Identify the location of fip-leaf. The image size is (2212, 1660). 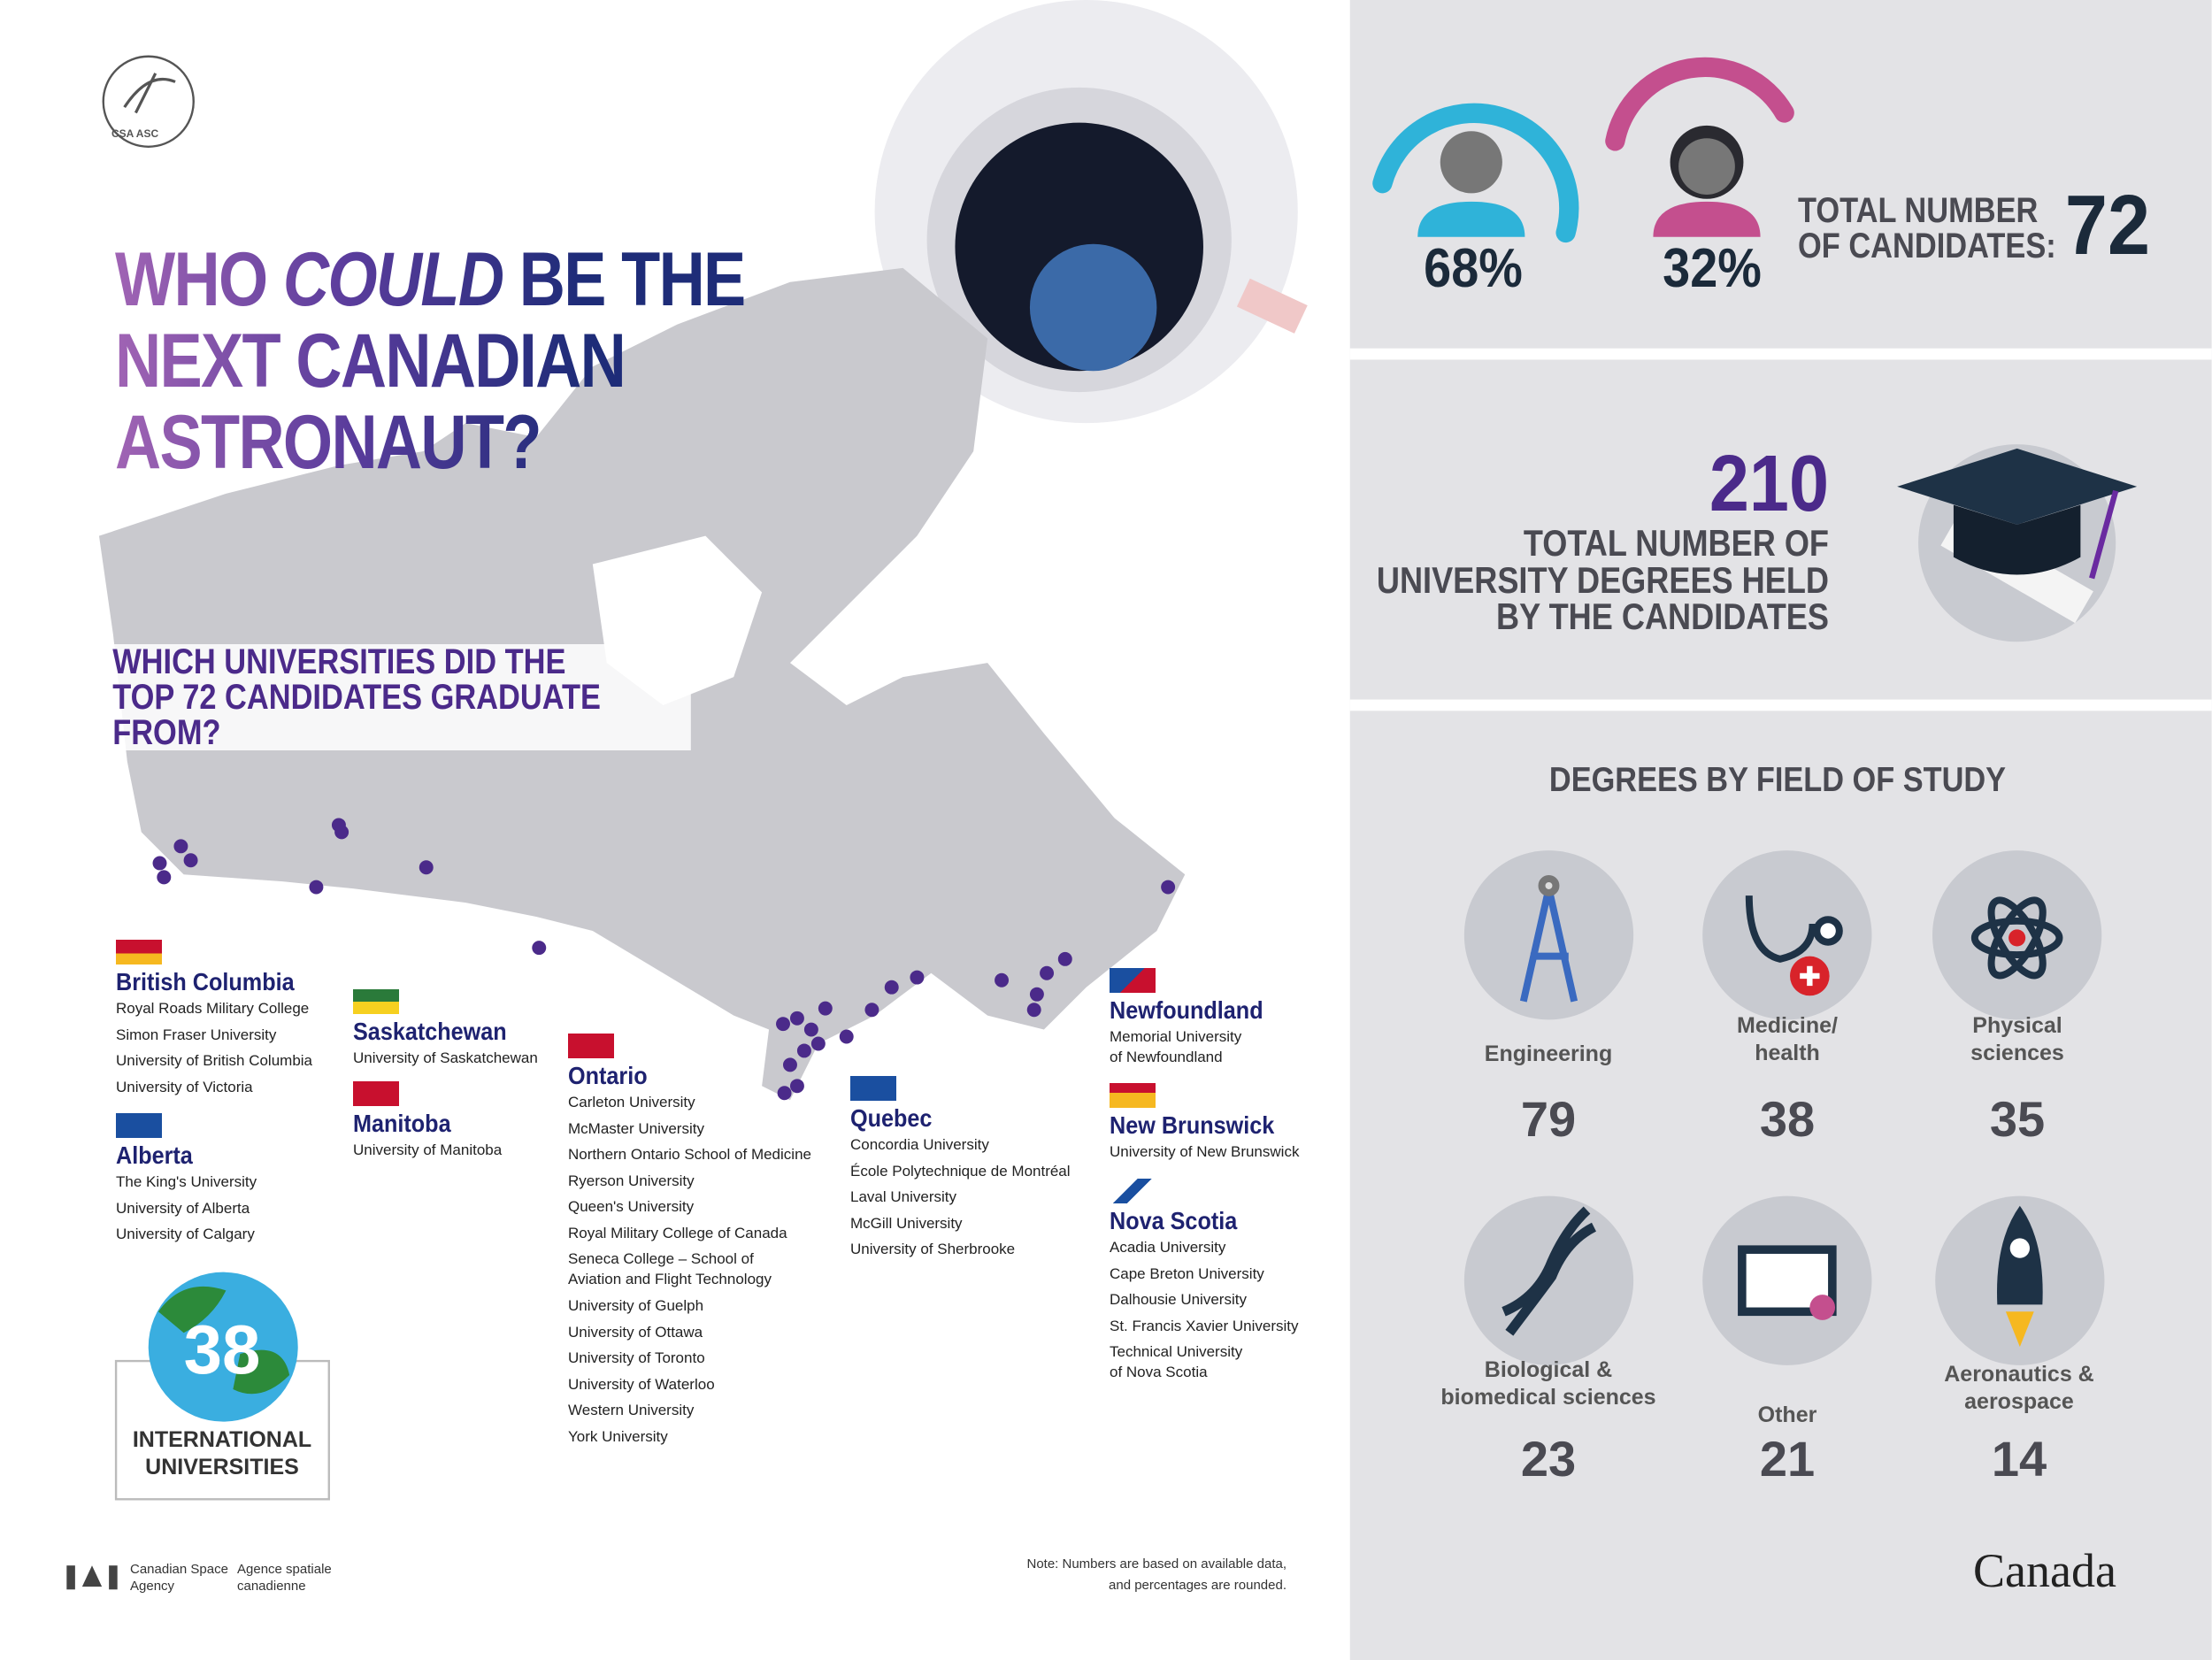
(92, 1576).